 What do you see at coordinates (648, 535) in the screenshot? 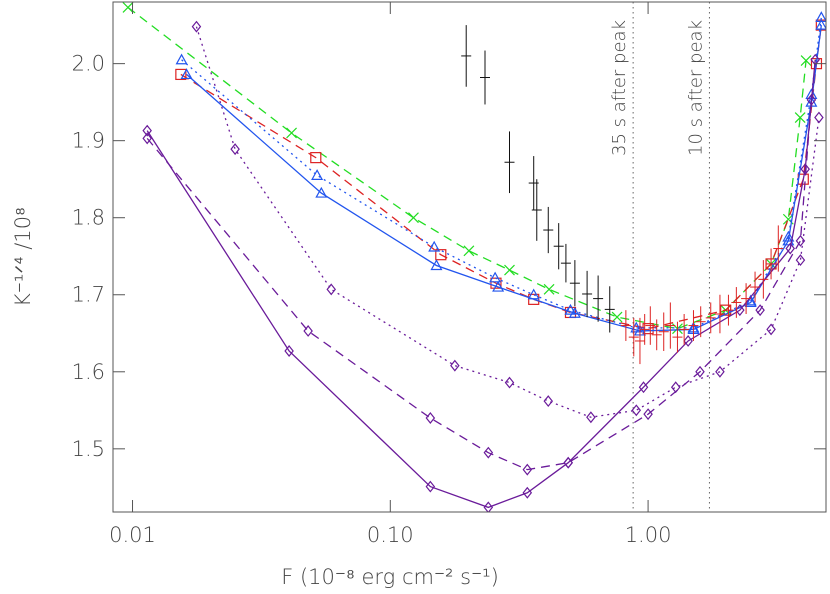
I see `x-tick-label: 1.00` at bounding box center [648, 535].